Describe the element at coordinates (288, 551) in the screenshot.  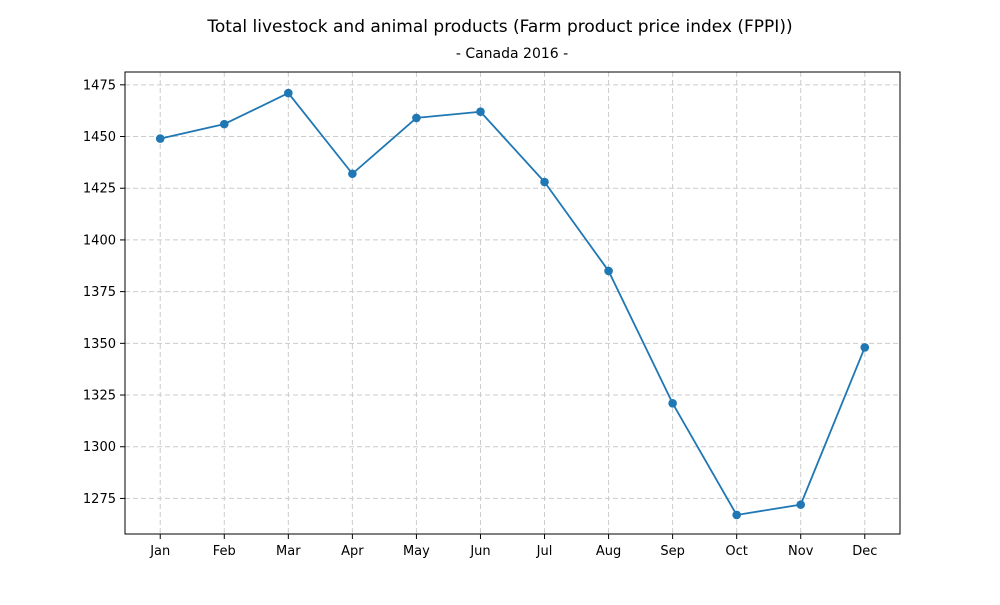
I see `x-tick-label: Mar` at that location.